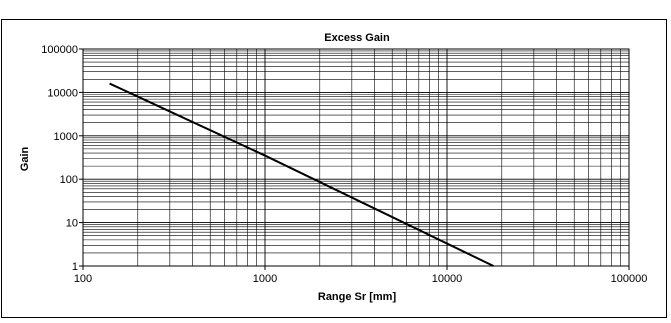  What do you see at coordinates (59, 50) in the screenshot?
I see `y-tick-label: 100000` at bounding box center [59, 50].